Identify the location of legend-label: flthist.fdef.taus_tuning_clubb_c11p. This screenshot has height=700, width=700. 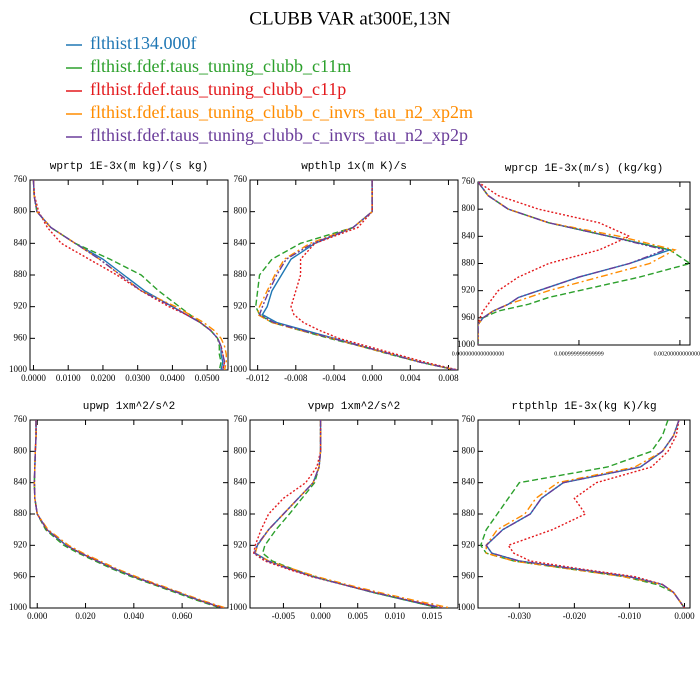
(218, 89).